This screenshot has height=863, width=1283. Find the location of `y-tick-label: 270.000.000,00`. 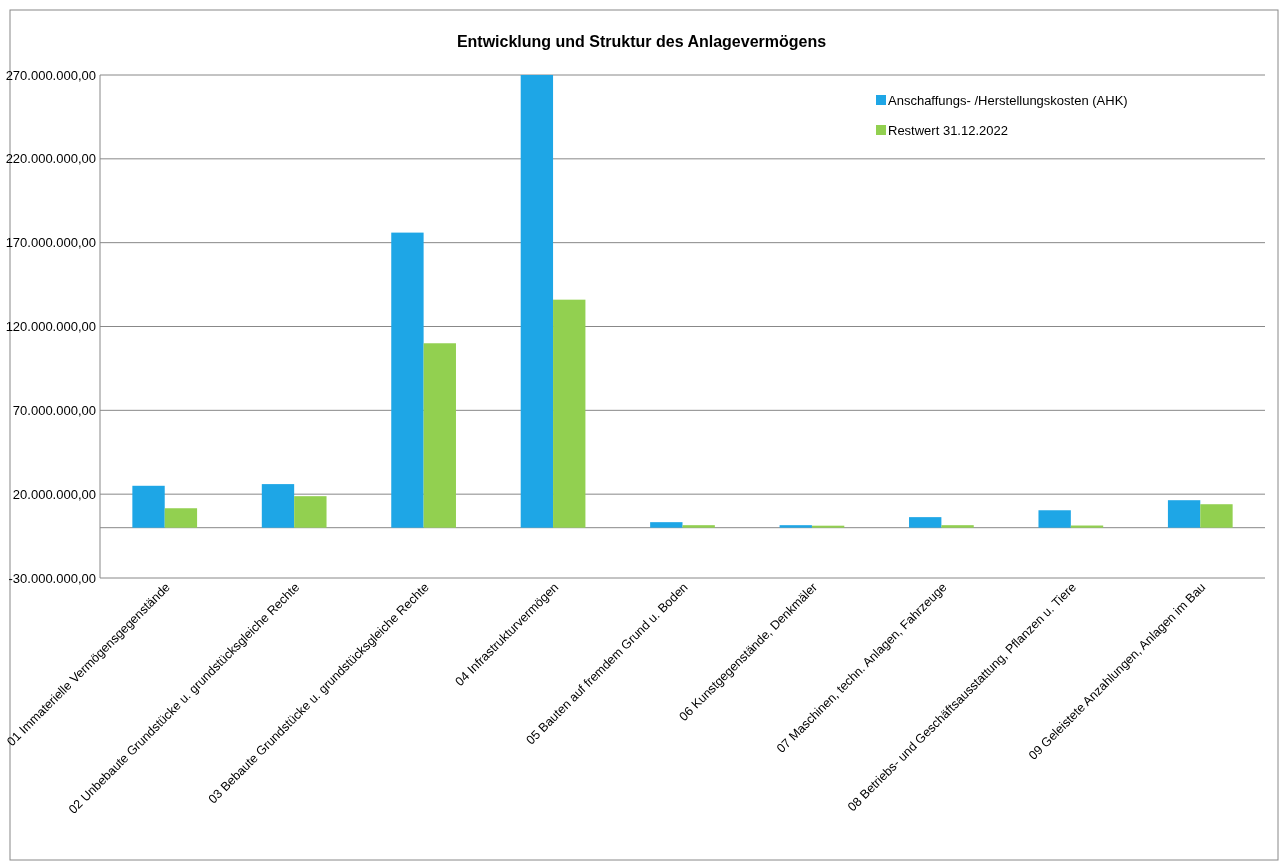

y-tick-label: 270.000.000,00 is located at coordinates (50, 75).